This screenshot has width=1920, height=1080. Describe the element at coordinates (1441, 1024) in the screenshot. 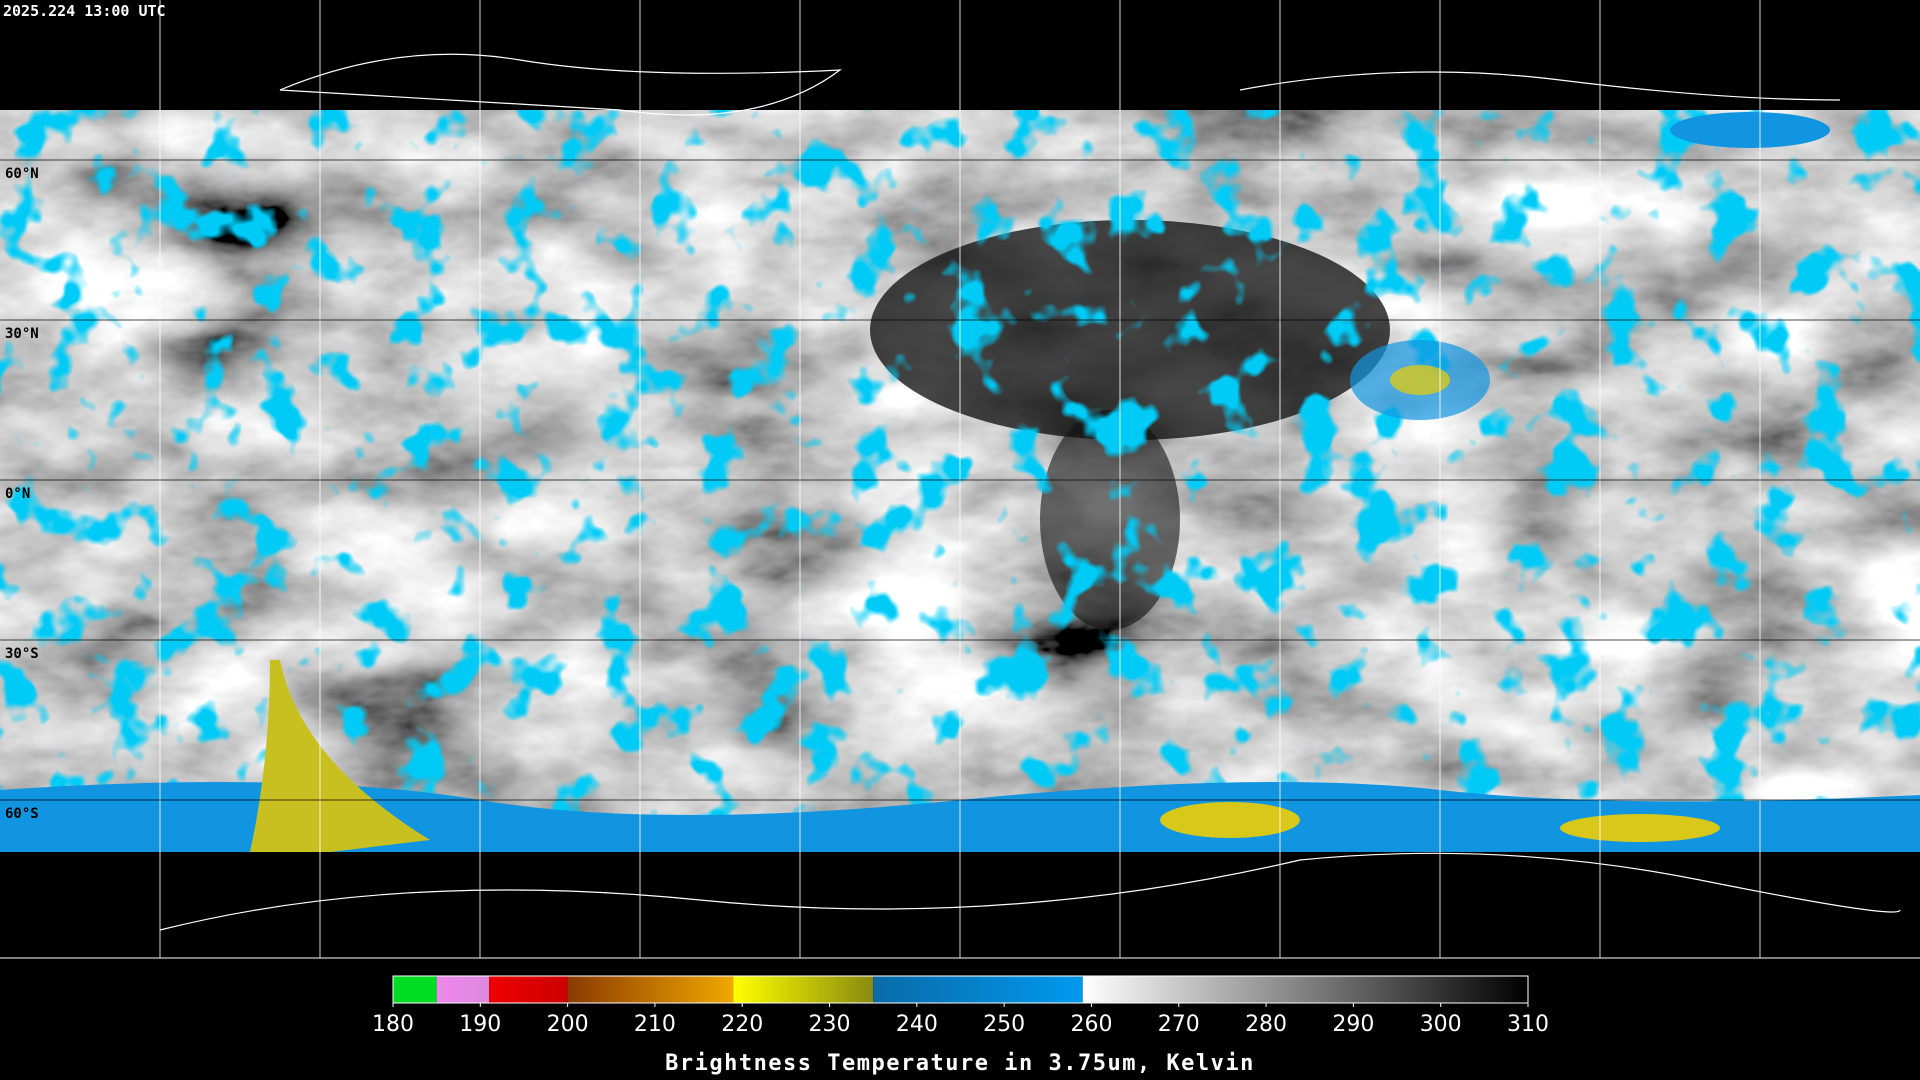

I see `colorbar-tick-label: 300` at that location.